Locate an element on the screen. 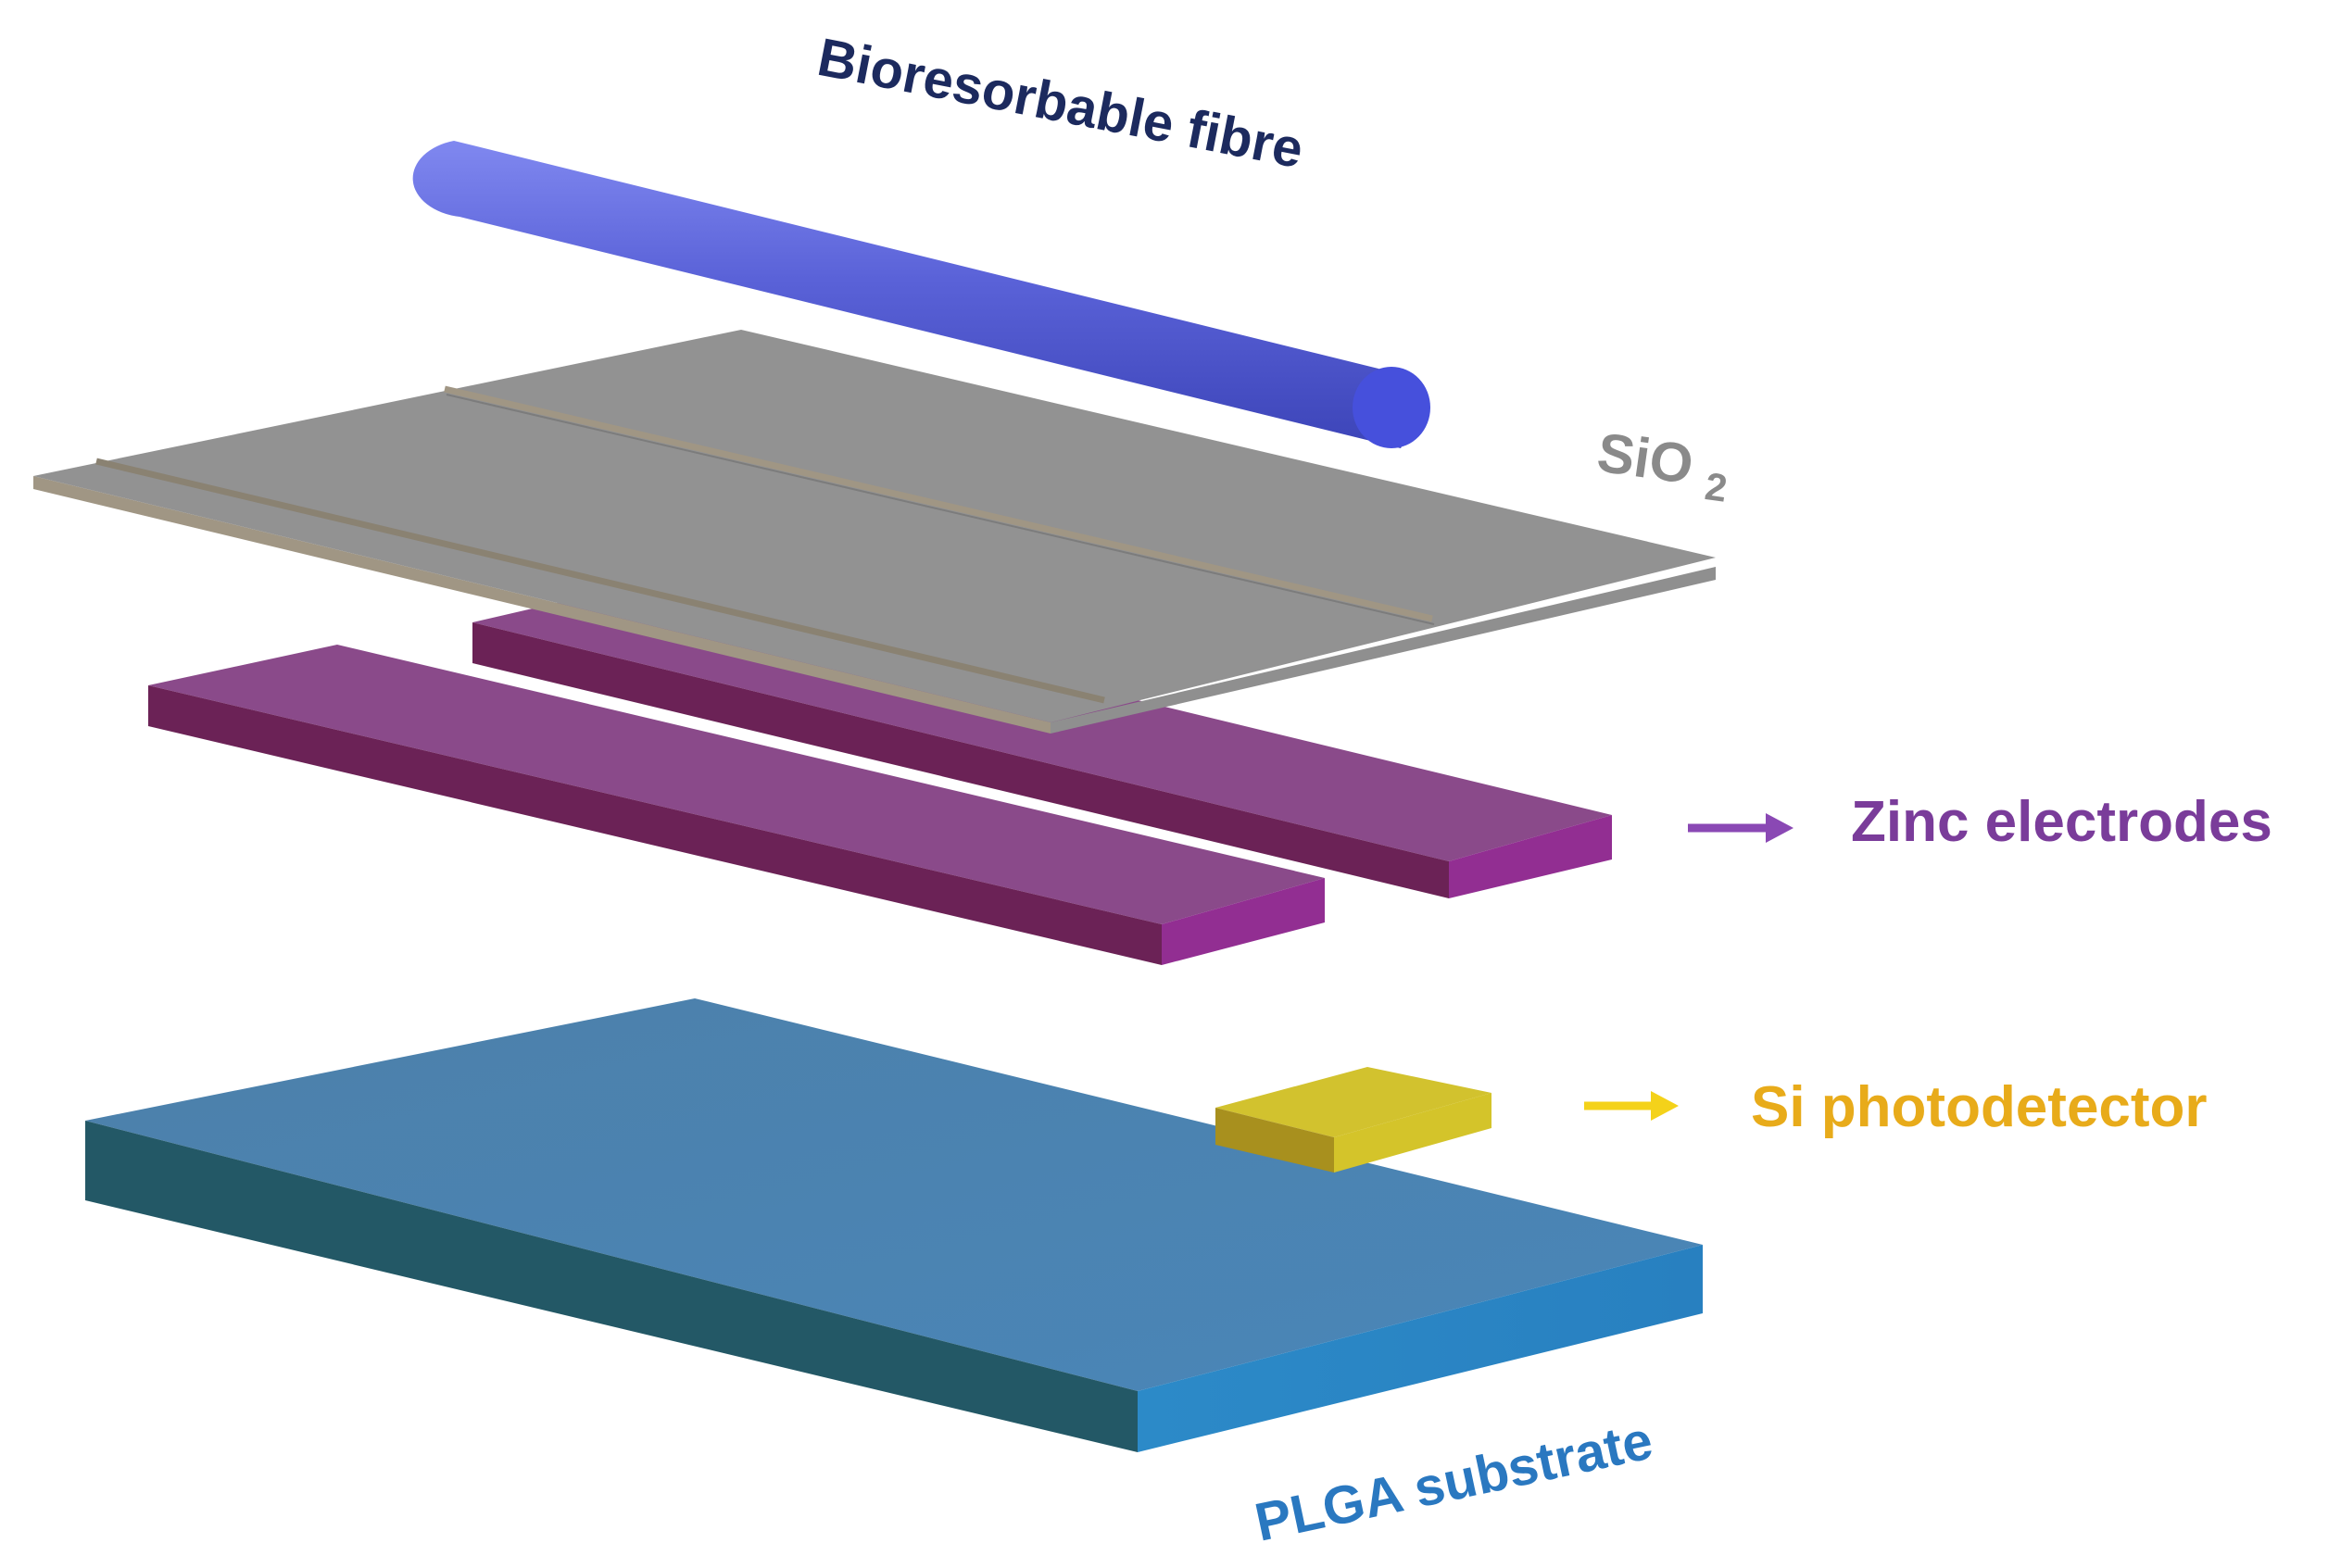  electrodes-arrow is located at coordinates (1741, 828).